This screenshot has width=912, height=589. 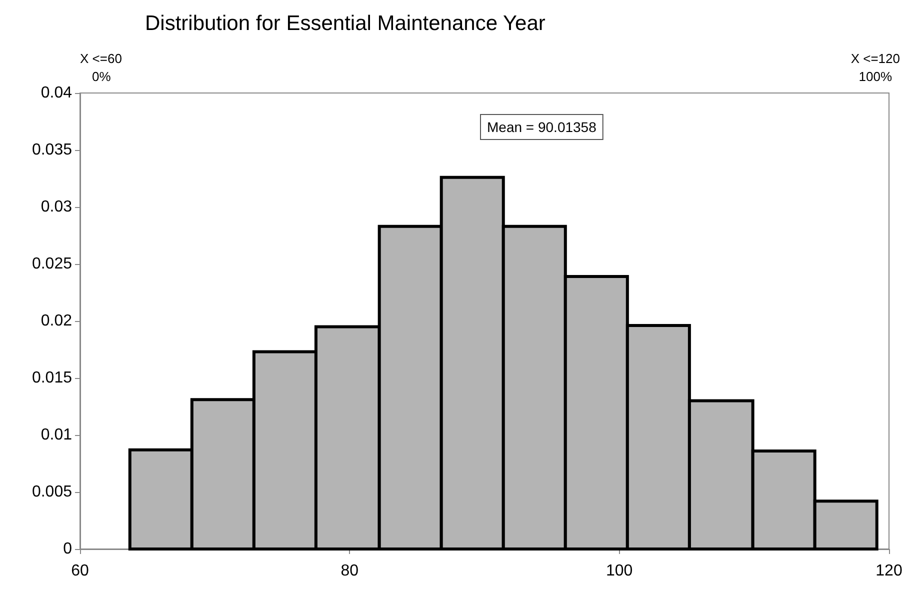 What do you see at coordinates (80, 571) in the screenshot?
I see `x-tick-label: 60` at bounding box center [80, 571].